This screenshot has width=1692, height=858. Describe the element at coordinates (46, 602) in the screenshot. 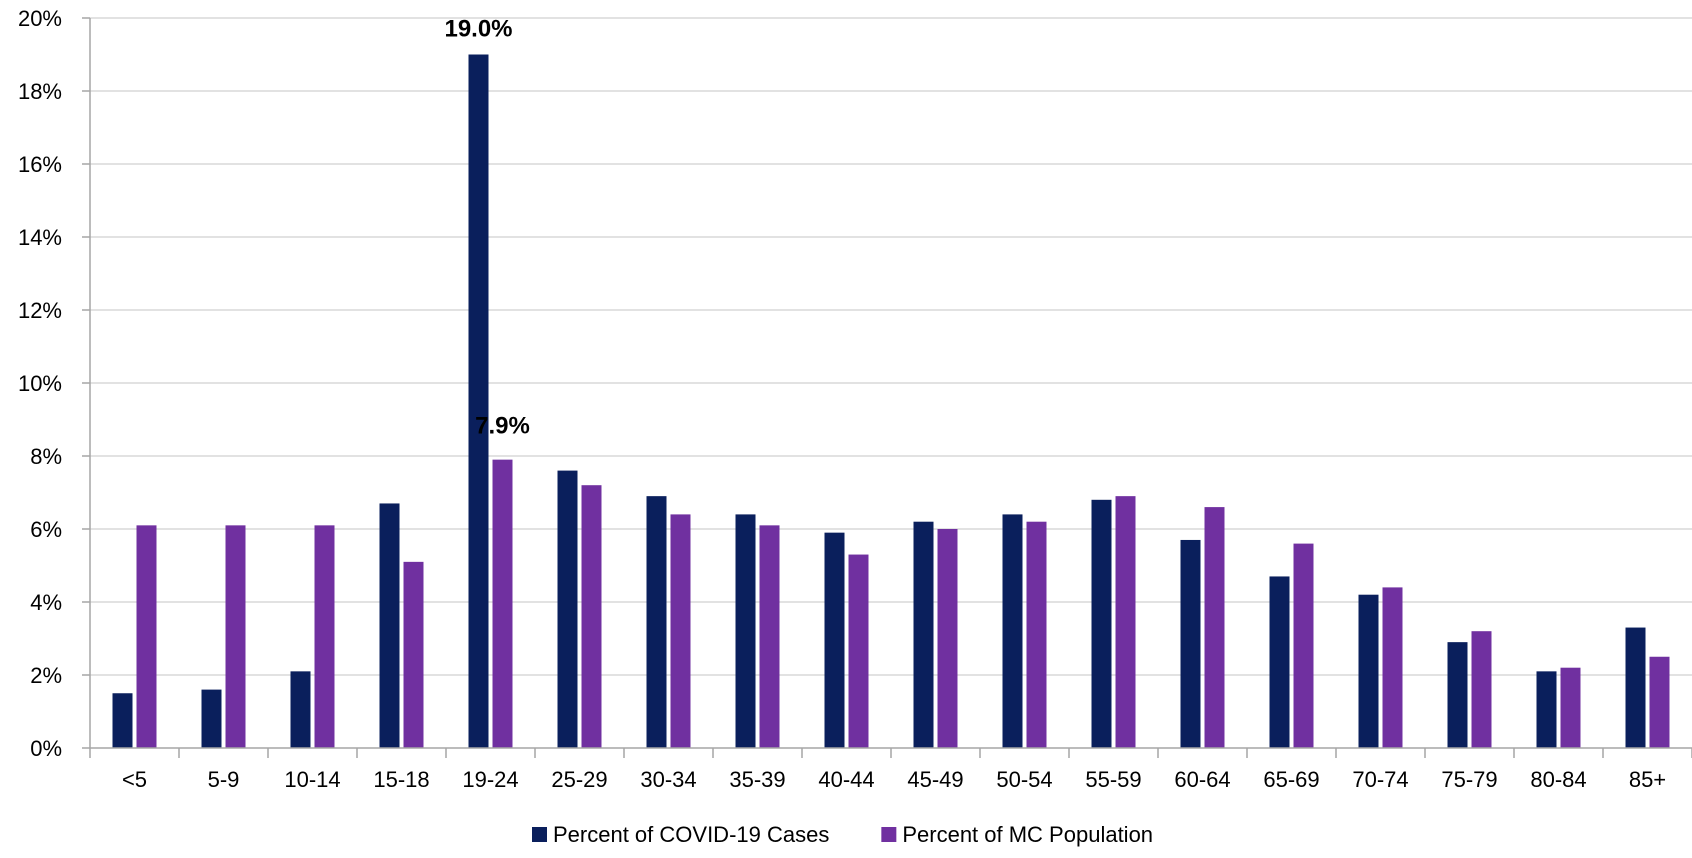

I see `y-tick-label: 4%` at that location.